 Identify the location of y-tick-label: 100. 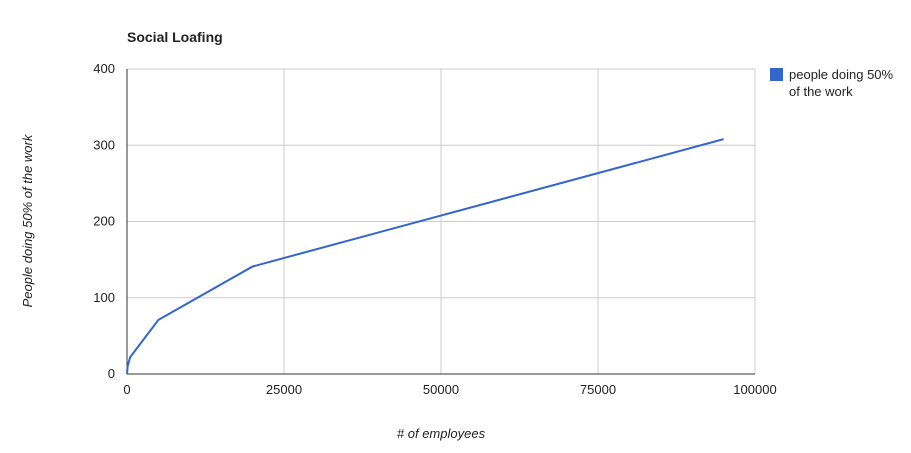
(104, 297).